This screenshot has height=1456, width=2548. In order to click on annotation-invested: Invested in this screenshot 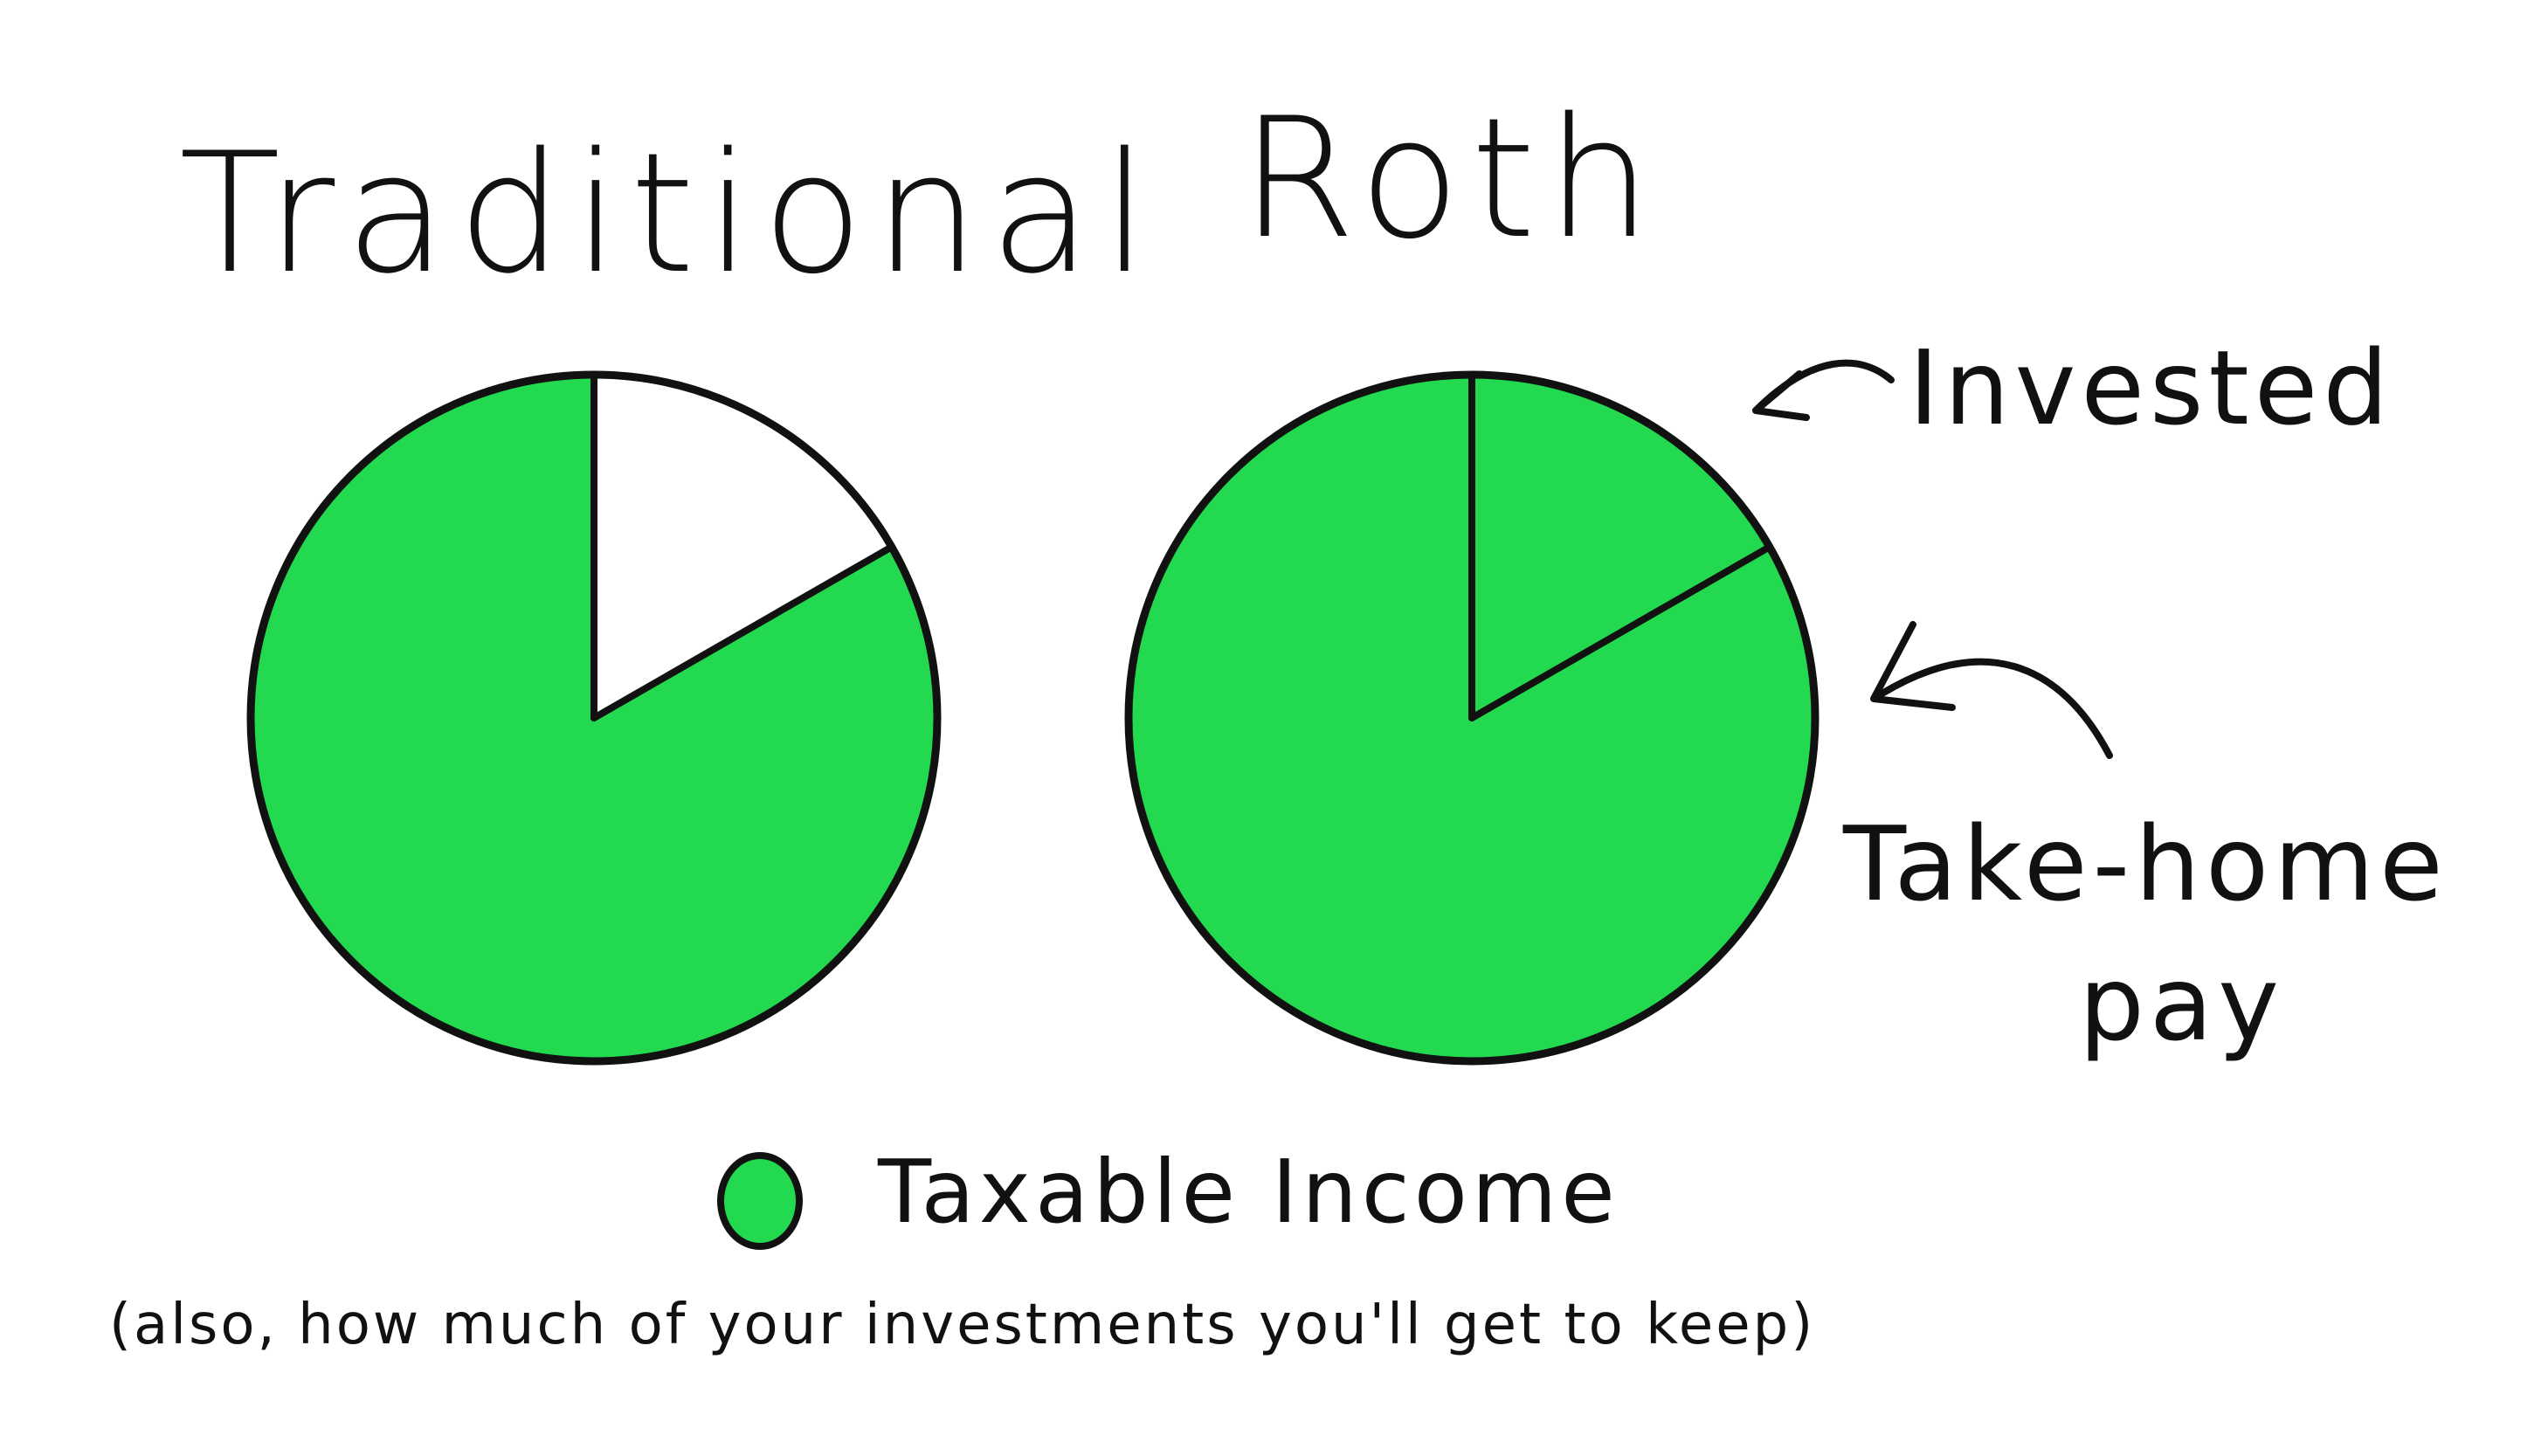, I will do `click(2152, 388)`.